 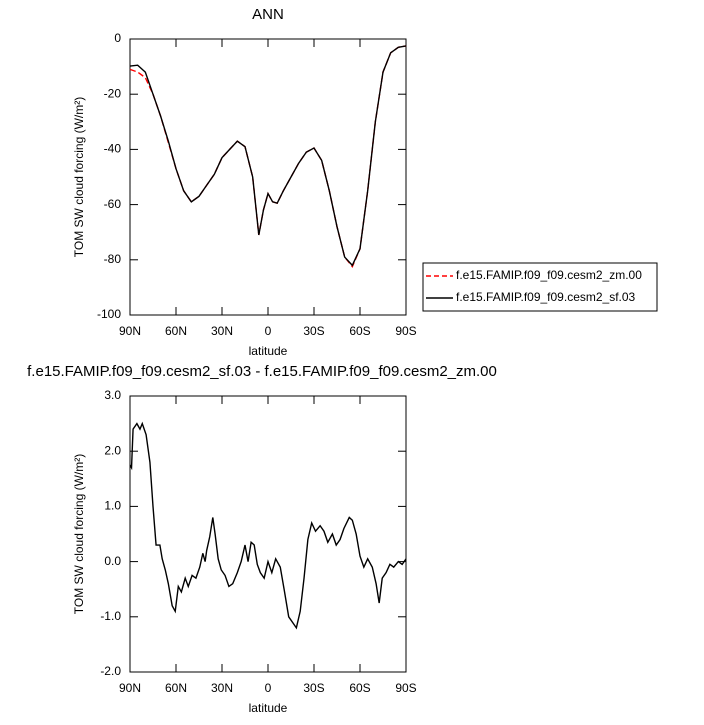 What do you see at coordinates (112, 561) in the screenshot?
I see `y-tick-label: 0.0` at bounding box center [112, 561].